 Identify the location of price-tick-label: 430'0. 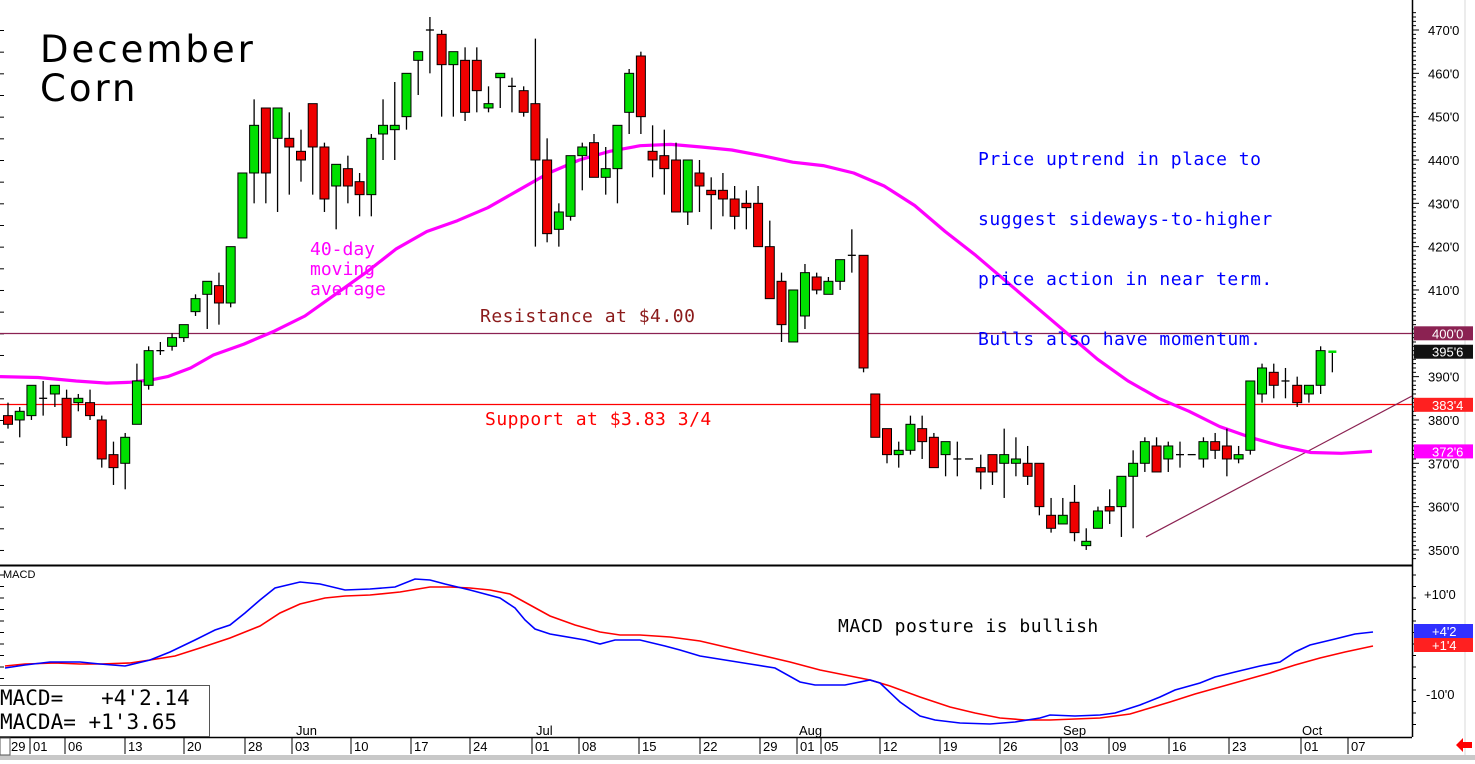
(1443, 203).